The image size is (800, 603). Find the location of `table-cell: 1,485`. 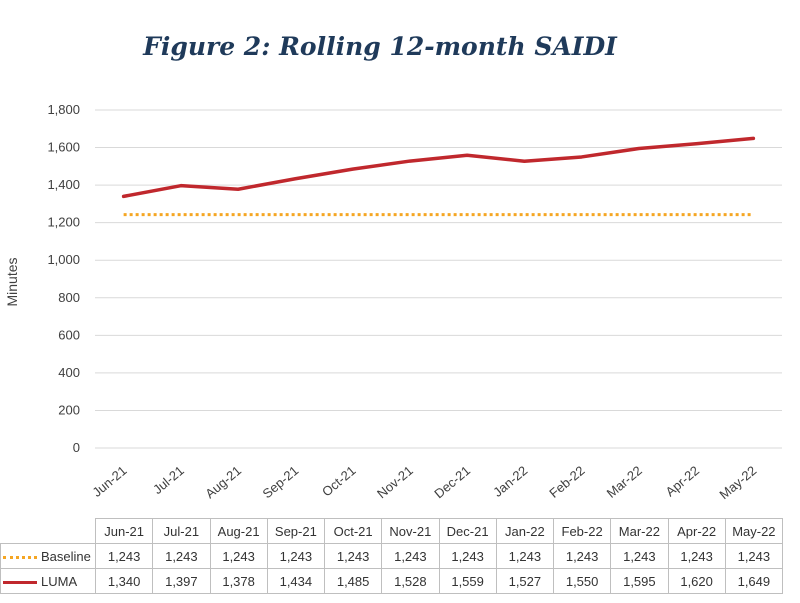

table-cell: 1,485 is located at coordinates (353, 581).